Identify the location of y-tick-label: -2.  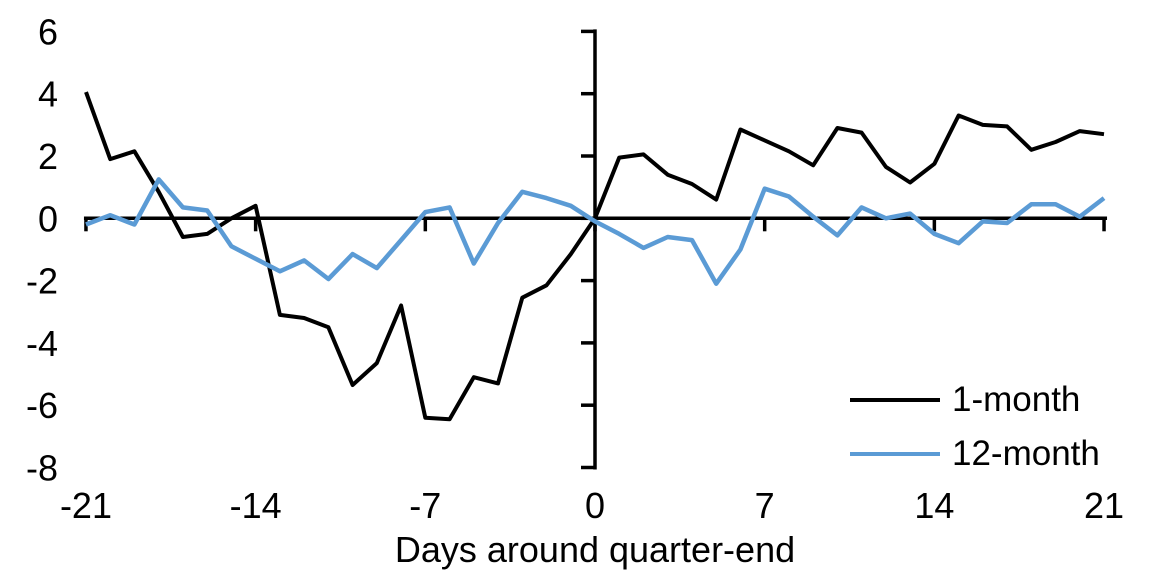
(42, 281).